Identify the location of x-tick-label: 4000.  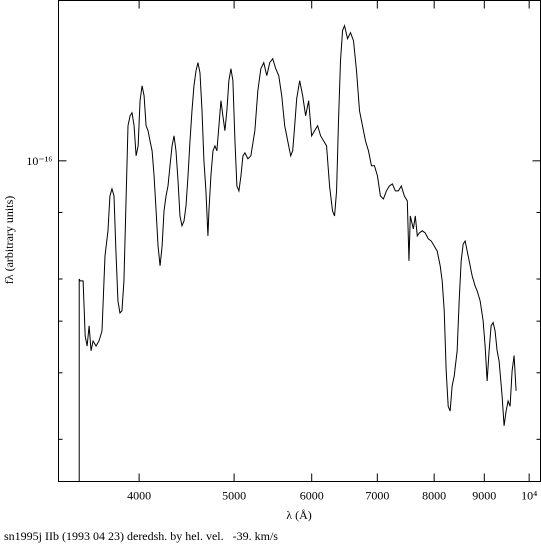
(139, 496).